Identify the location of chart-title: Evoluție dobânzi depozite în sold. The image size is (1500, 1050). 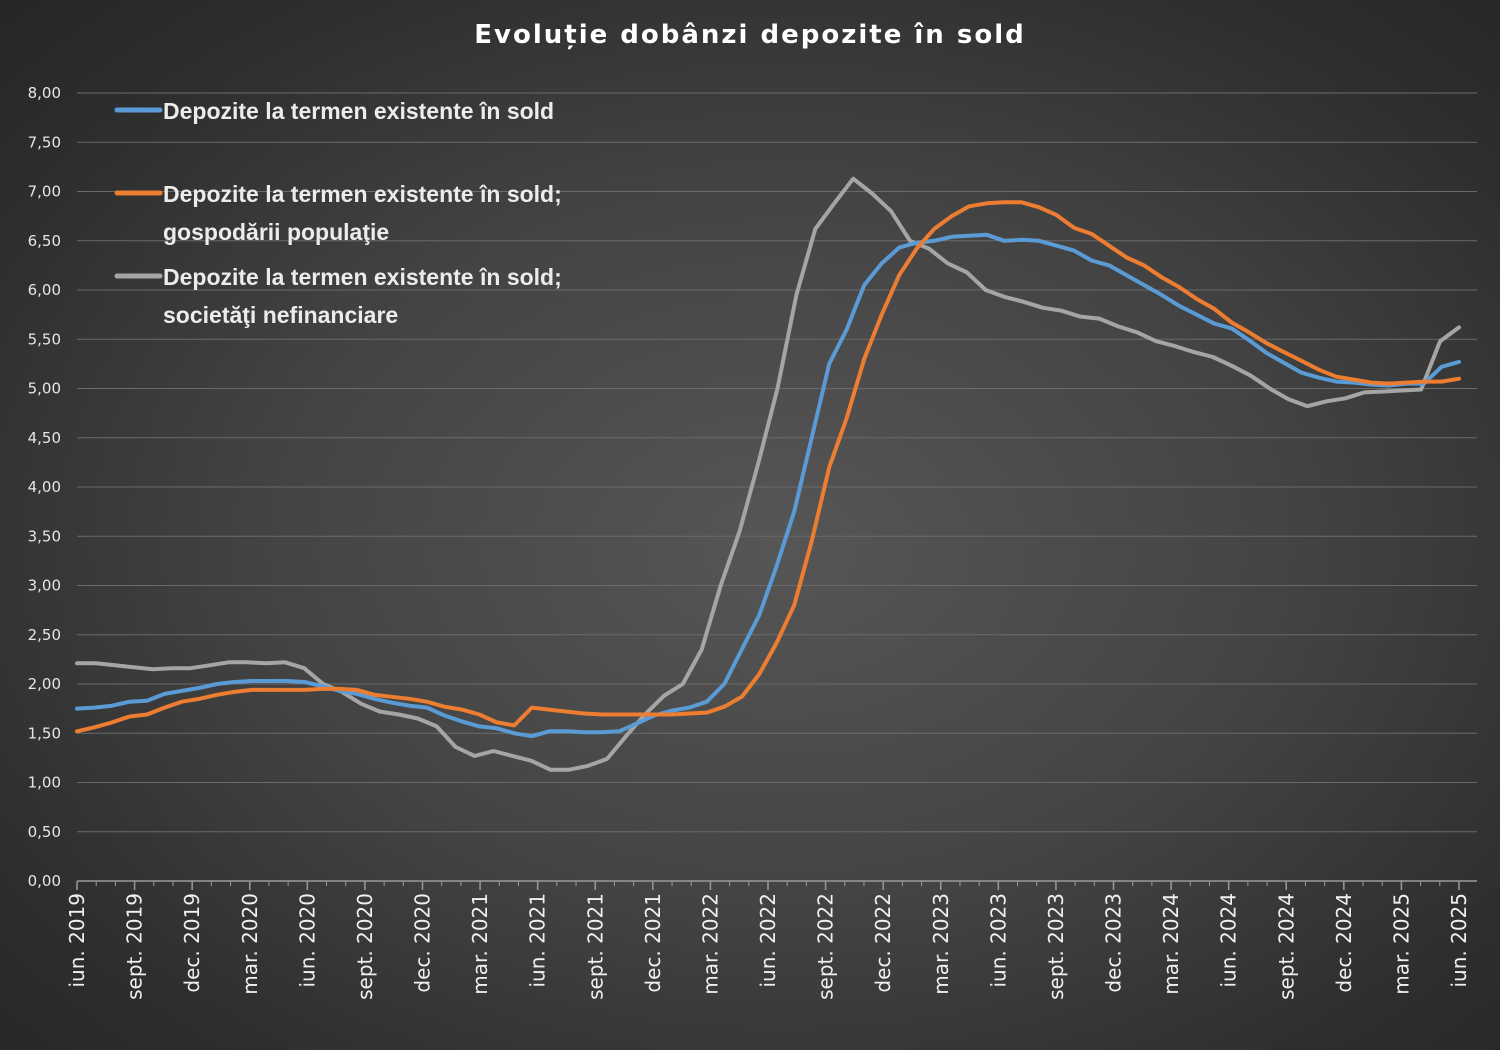
(750, 35).